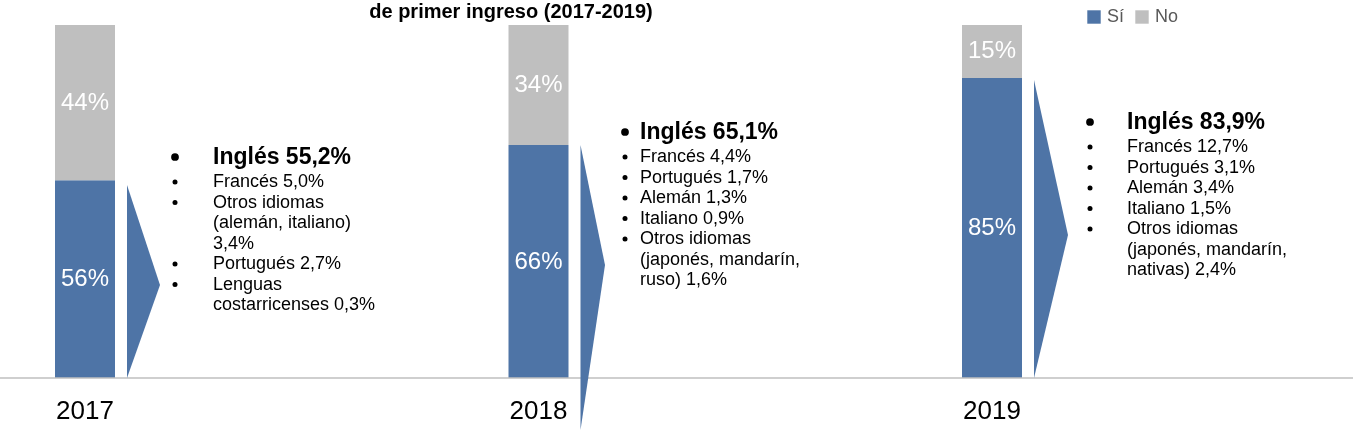 This screenshot has height=431, width=1353. I want to click on x-tick-label: 2018, so click(538, 410).